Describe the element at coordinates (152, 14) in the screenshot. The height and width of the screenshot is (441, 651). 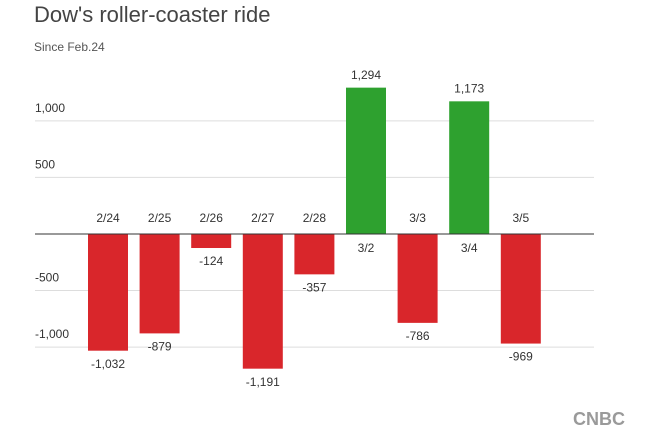
I see `chart-title: Dow's roller-coaster ride` at that location.